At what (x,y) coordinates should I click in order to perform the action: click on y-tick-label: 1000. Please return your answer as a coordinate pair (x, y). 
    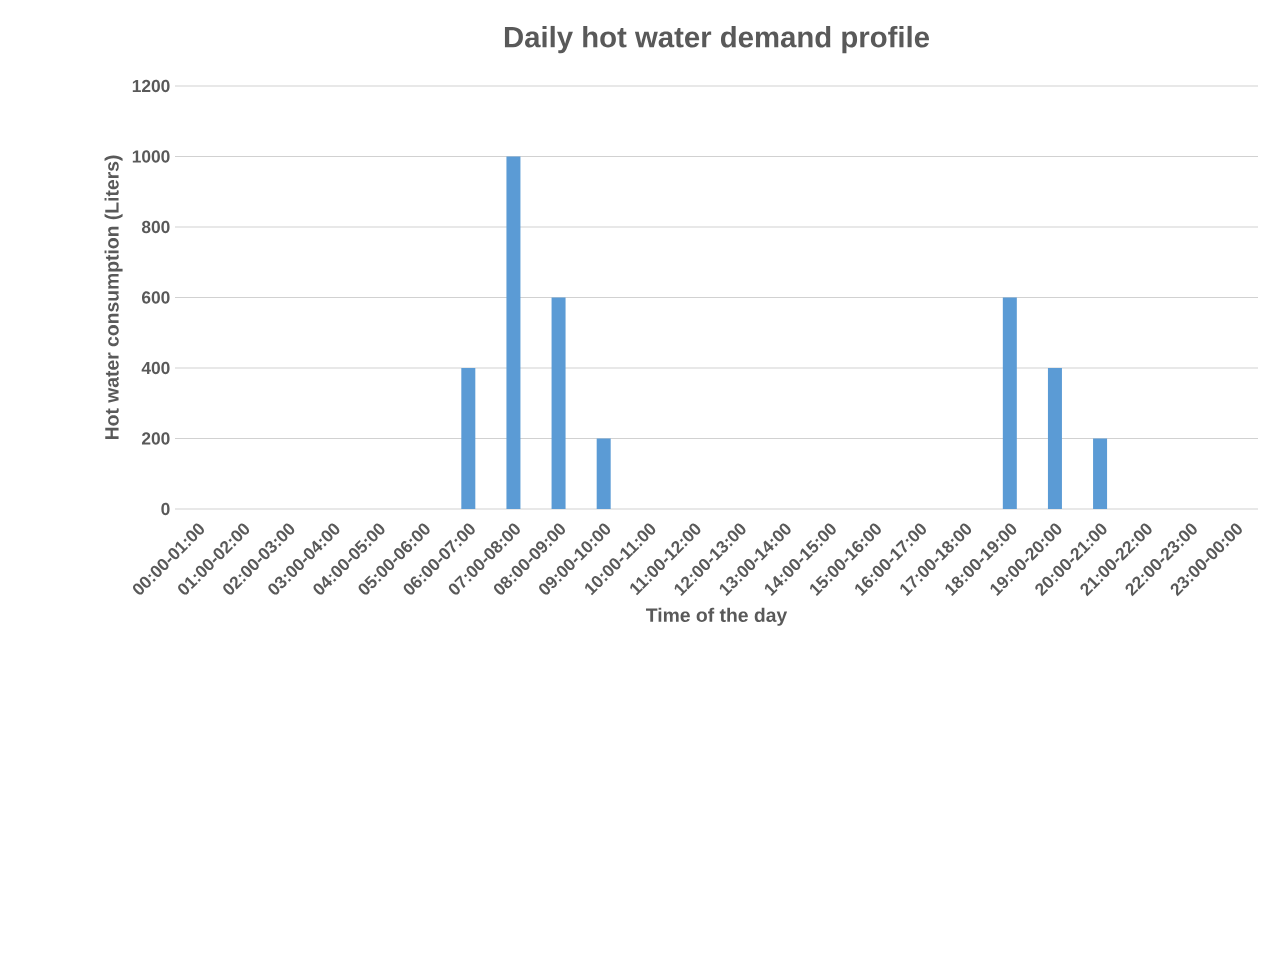
    Looking at the image, I should click on (151, 156).